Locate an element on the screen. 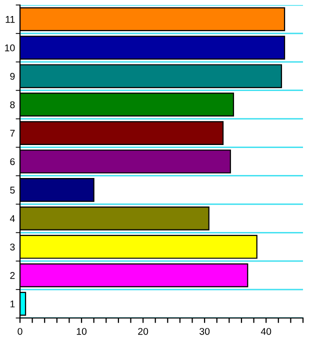 Image resolution: width=311 pixels, height=338 pixels. x-tick-label: 10 is located at coordinates (81, 331).